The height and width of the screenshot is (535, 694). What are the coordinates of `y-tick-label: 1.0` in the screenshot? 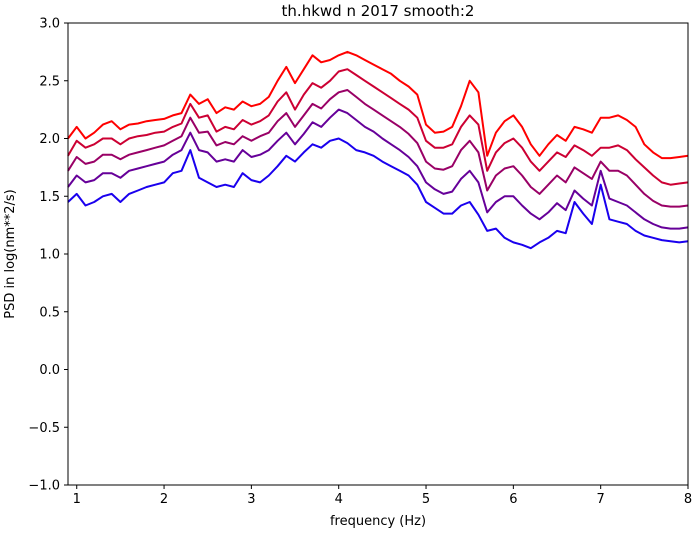 It's located at (49, 255).